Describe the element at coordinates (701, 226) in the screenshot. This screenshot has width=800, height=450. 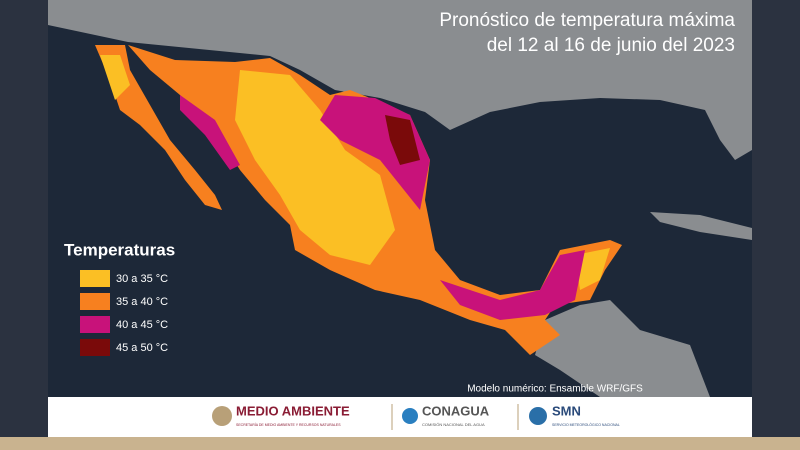
I see `land-cuba` at that location.